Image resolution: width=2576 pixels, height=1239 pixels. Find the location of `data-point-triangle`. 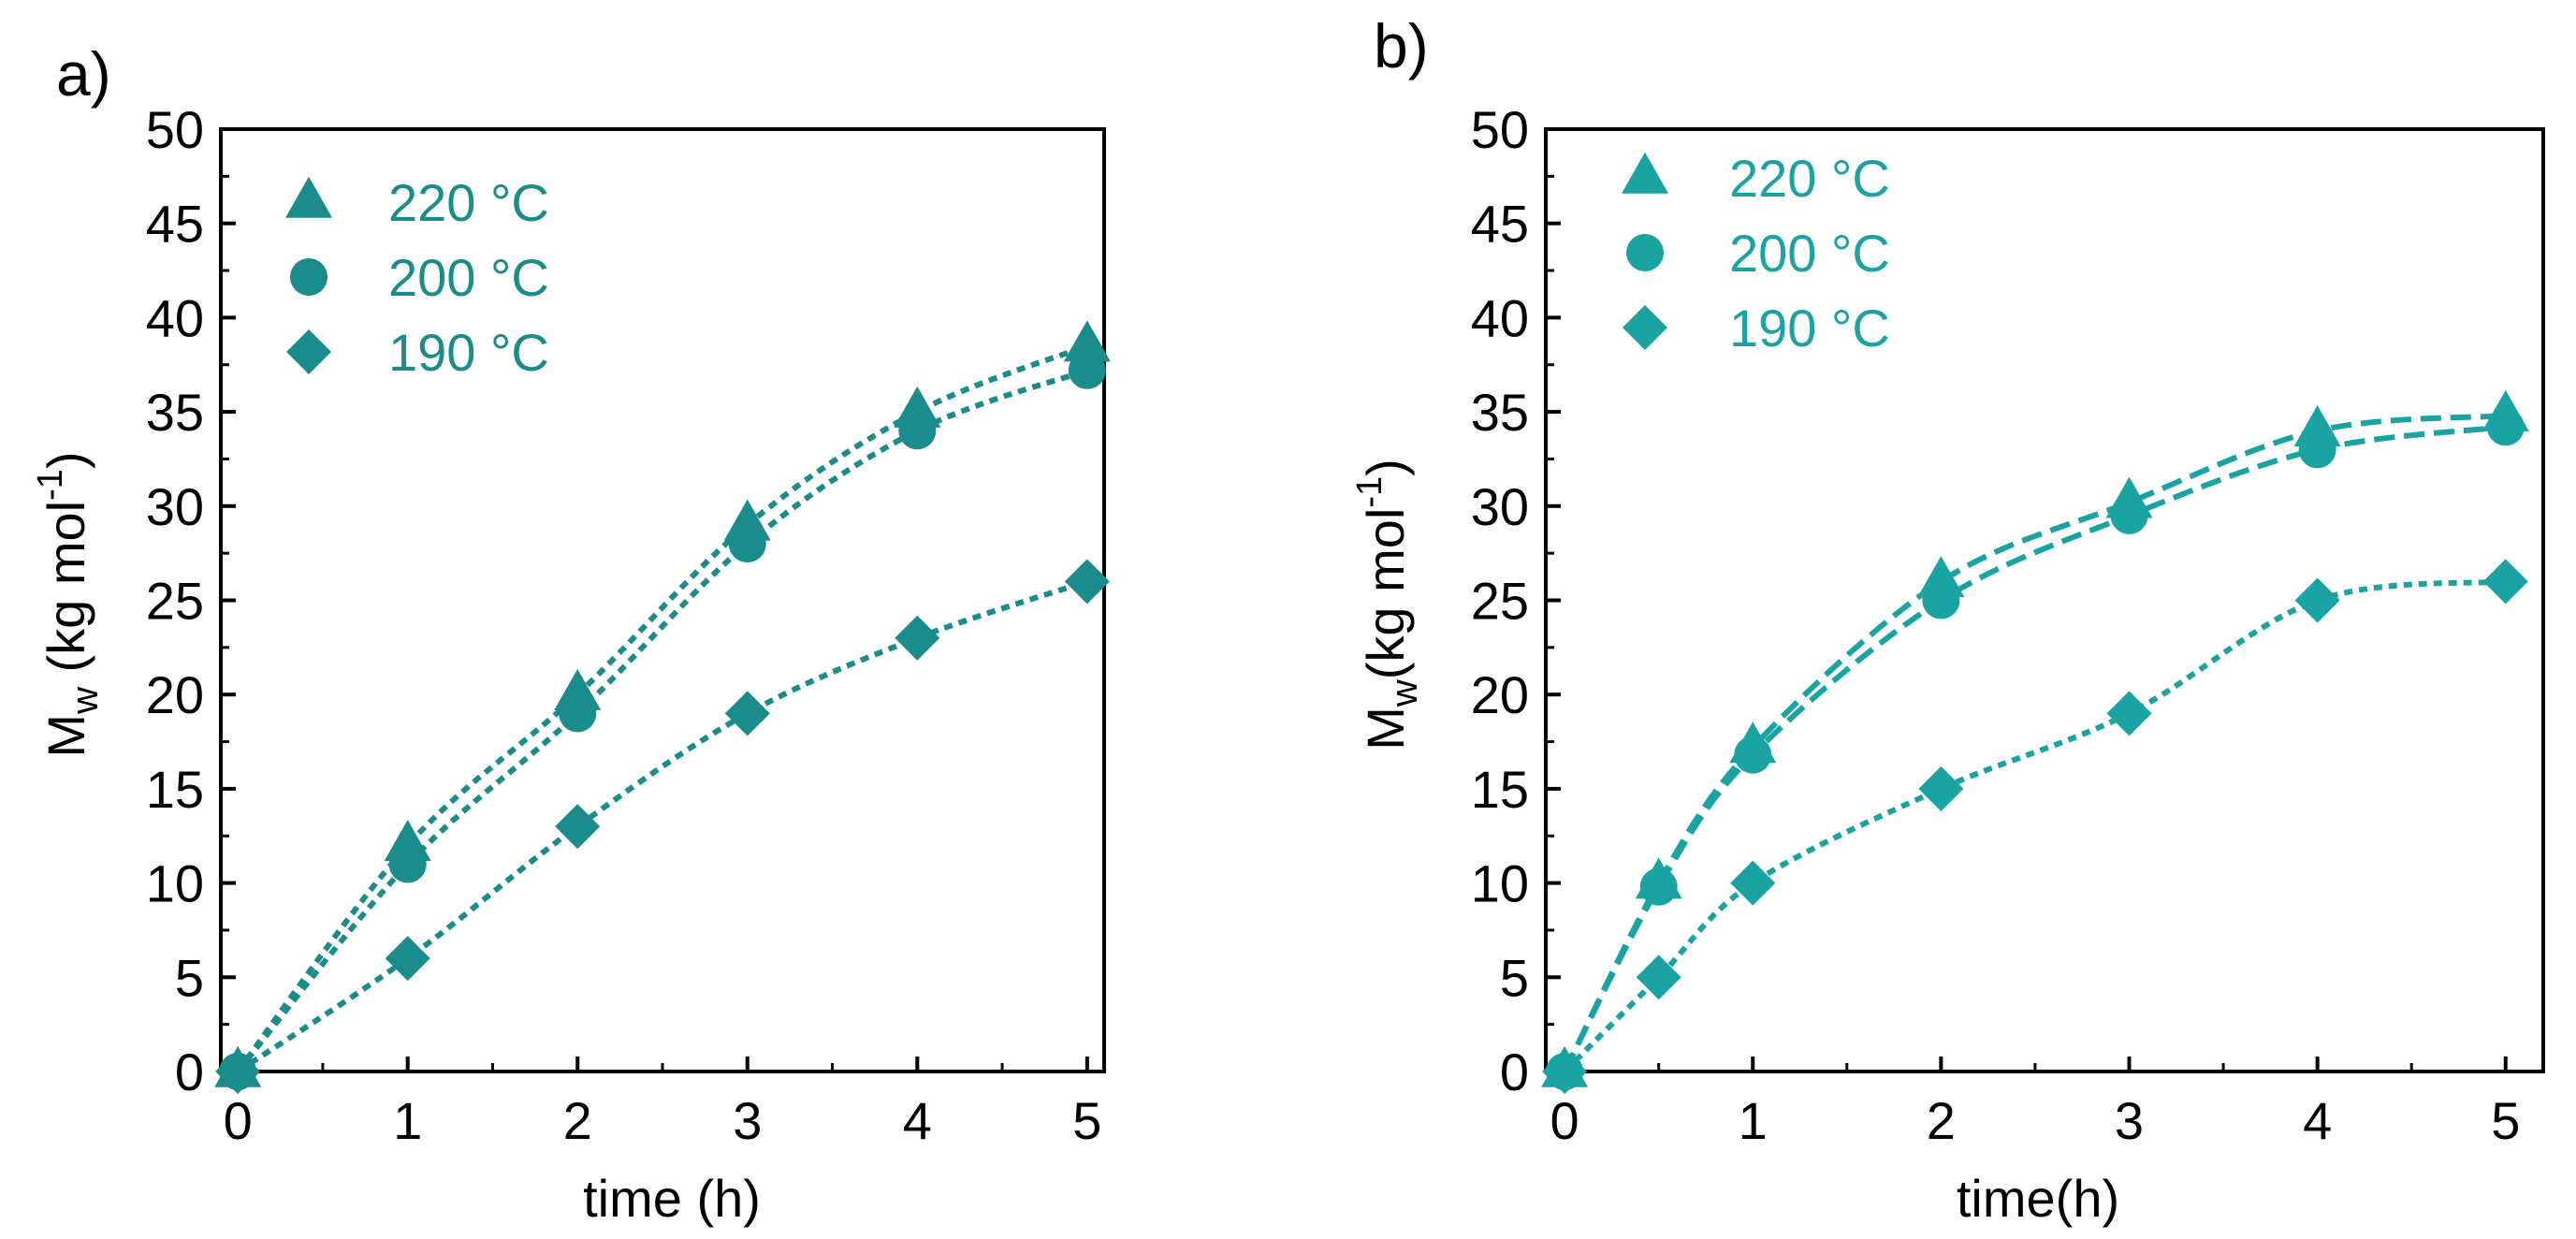

data-point-triangle is located at coordinates (1087, 341).